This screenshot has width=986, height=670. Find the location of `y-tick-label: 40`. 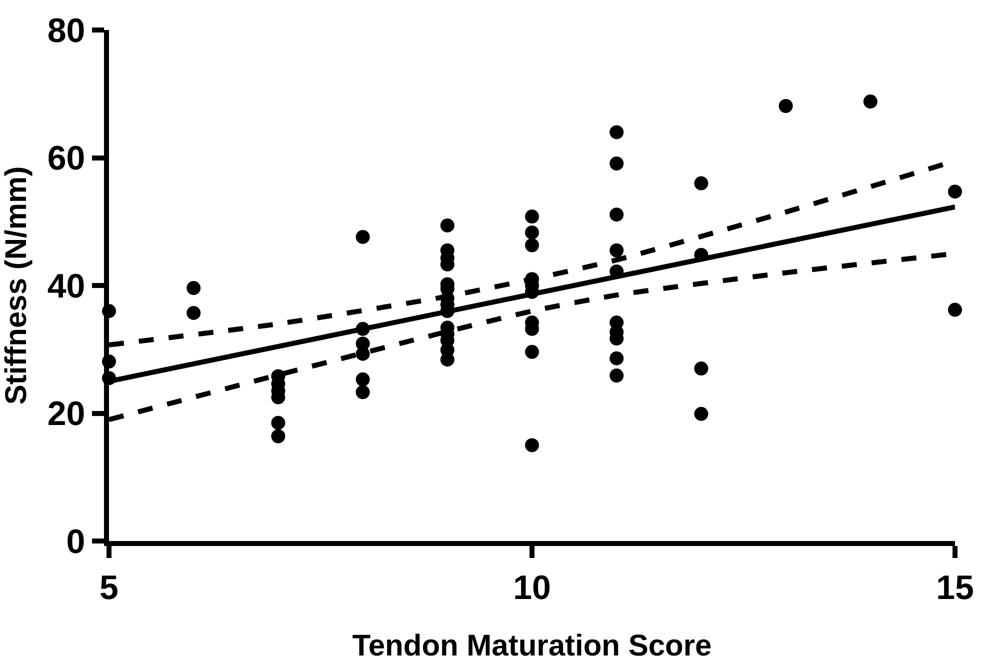

y-tick-label: 40 is located at coordinates (66, 286).